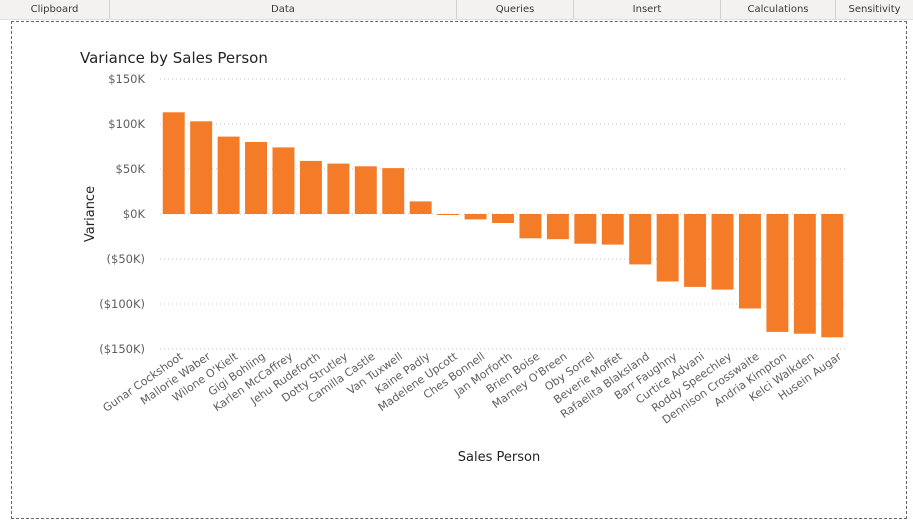  I want to click on y-tick-label: $50K, so click(131, 169).